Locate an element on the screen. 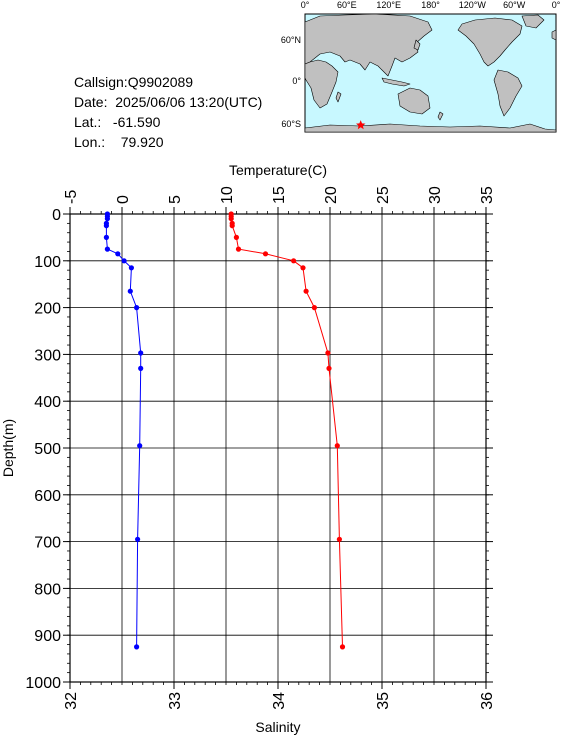 The image size is (564, 736). land-newzealand is located at coordinates (440, 116).